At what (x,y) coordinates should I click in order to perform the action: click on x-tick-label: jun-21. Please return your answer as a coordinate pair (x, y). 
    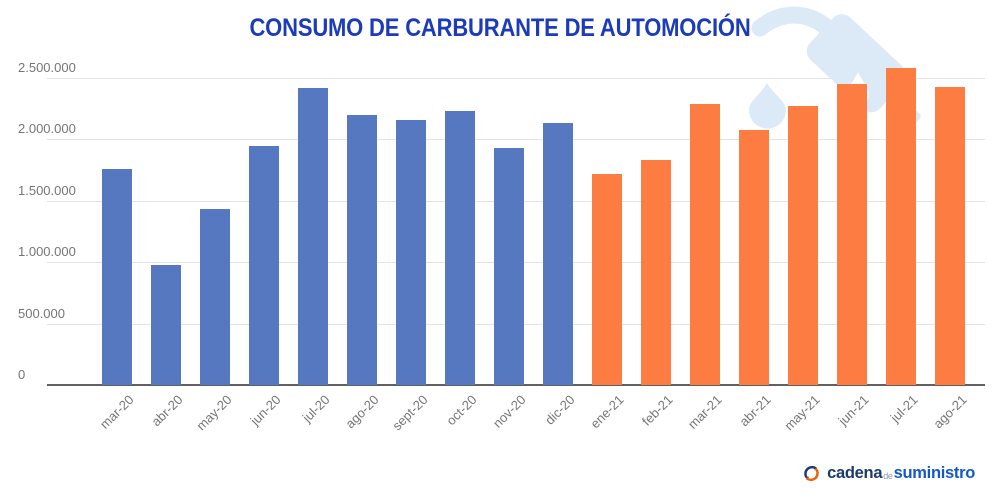
    Looking at the image, I should click on (853, 410).